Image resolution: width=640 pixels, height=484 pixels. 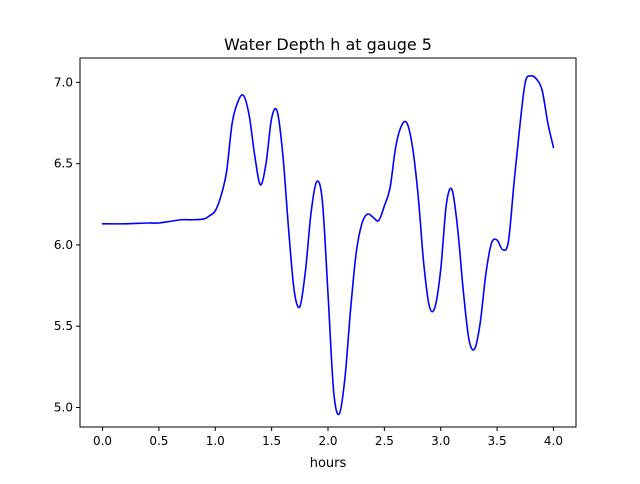 What do you see at coordinates (553, 441) in the screenshot?
I see `x-tick-label: 4.0` at bounding box center [553, 441].